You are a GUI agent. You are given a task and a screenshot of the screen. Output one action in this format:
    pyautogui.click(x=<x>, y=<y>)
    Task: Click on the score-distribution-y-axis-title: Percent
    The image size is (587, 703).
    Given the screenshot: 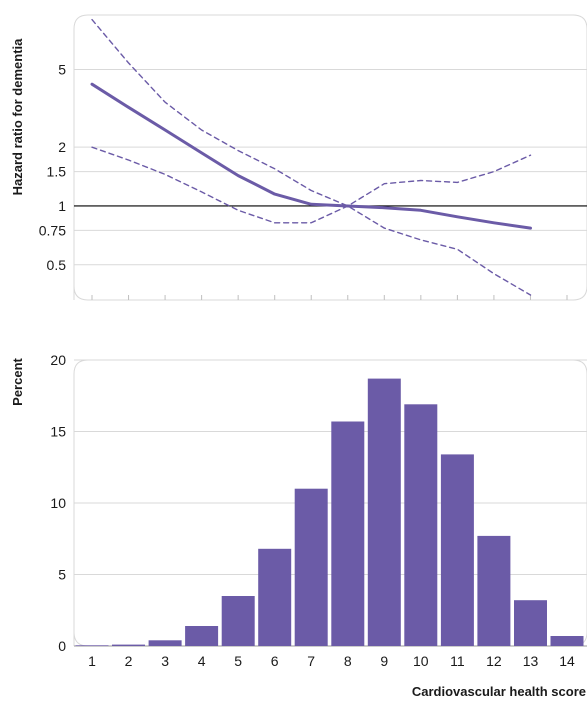 What is the action you would take?
    pyautogui.click(x=17, y=381)
    